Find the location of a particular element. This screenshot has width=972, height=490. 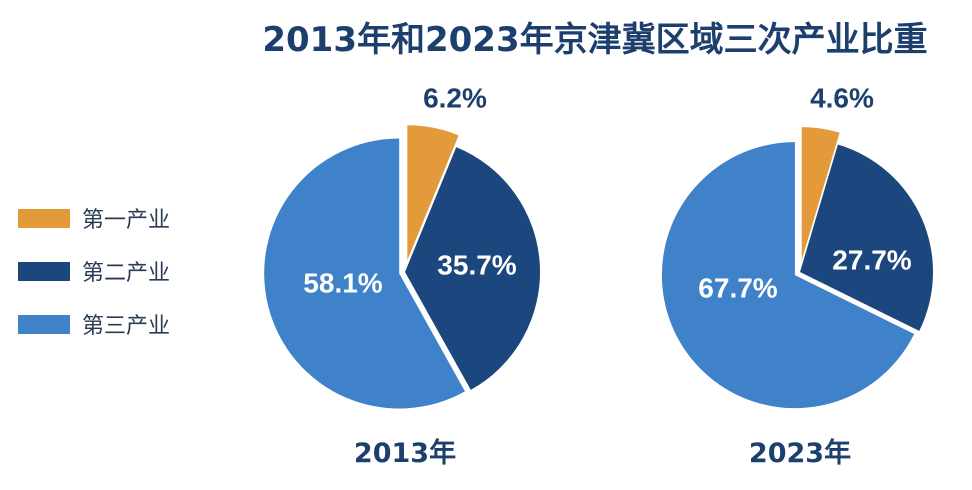

legend-swatch-secondary is located at coordinates (44, 271).